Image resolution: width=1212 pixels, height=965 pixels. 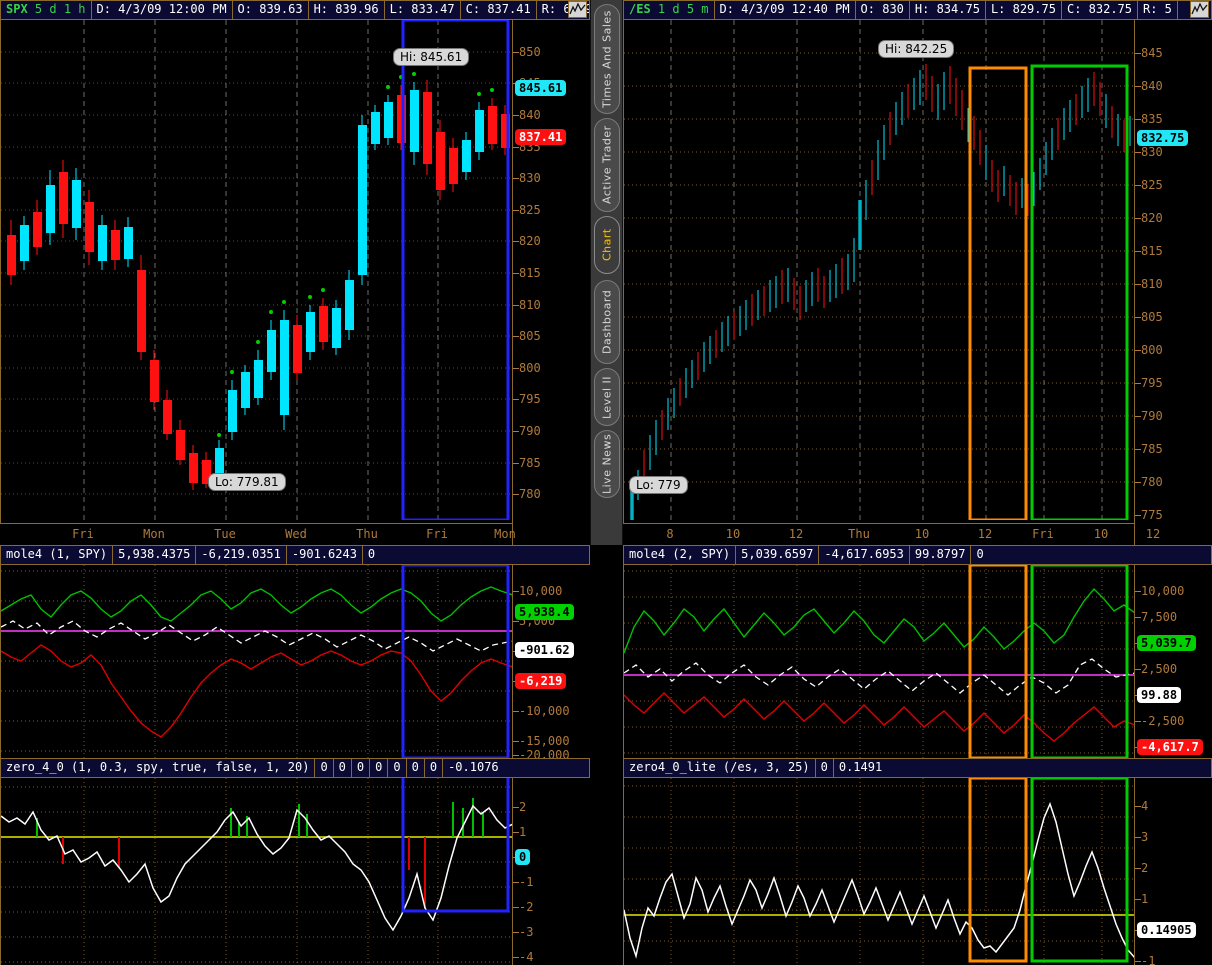 I want to click on right-zero-title: zero4_0_lite (/es, 3, 25), so click(x=720, y=768).